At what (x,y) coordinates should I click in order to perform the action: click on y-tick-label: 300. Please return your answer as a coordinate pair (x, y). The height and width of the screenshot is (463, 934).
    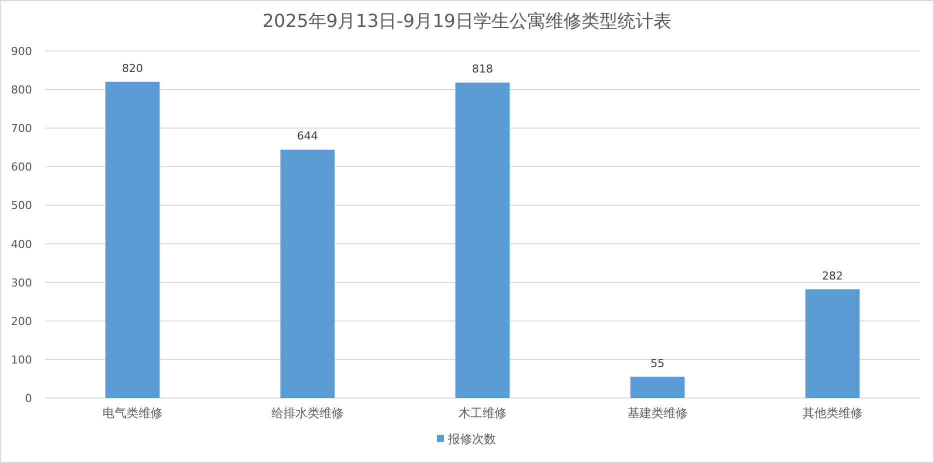
    Looking at the image, I should click on (21, 283).